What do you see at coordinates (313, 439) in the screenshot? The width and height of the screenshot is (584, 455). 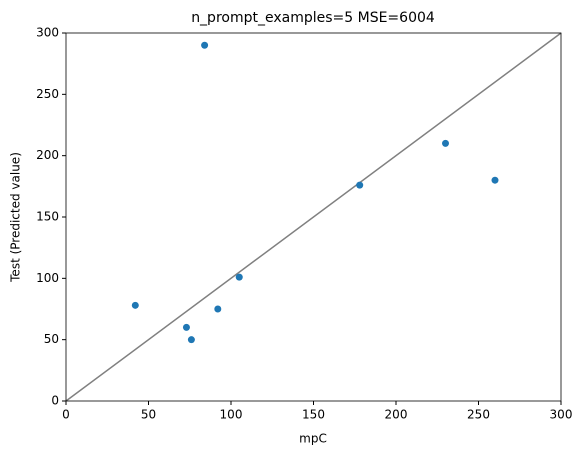 I see `x-axis-label: mpC` at bounding box center [313, 439].